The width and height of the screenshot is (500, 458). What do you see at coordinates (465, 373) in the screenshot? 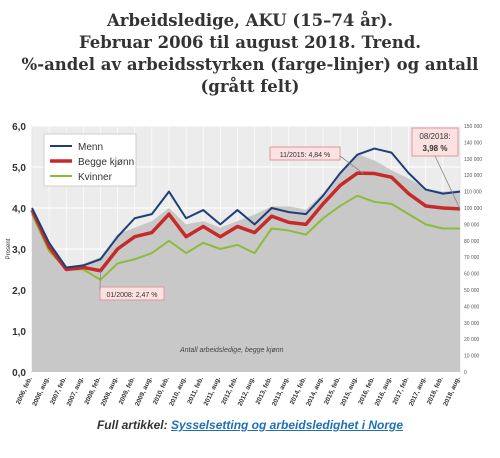
I see `y2-tick-label: 0` at bounding box center [465, 373].